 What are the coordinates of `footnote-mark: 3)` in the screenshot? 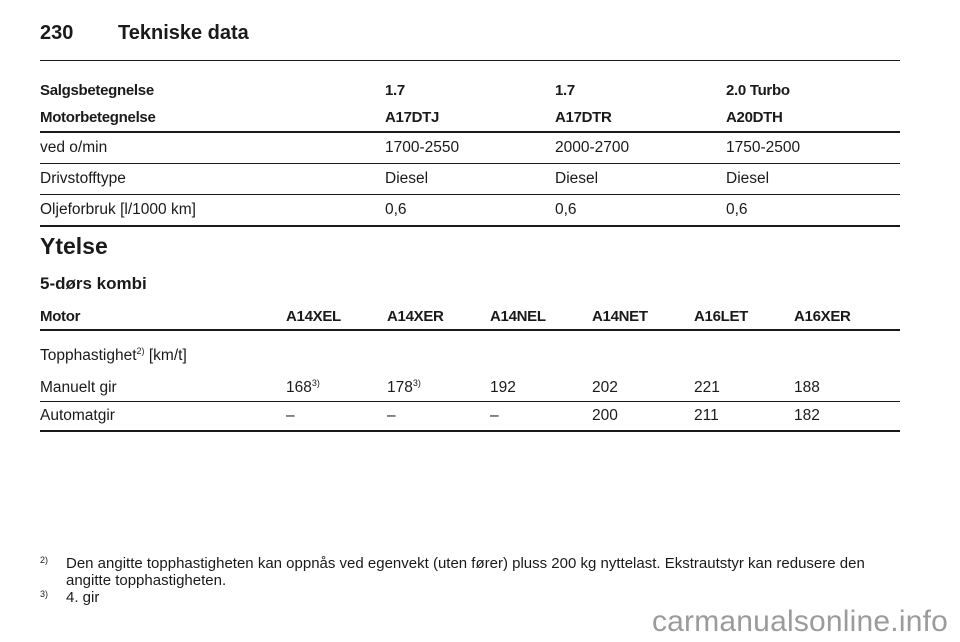 It's located at (44, 594).